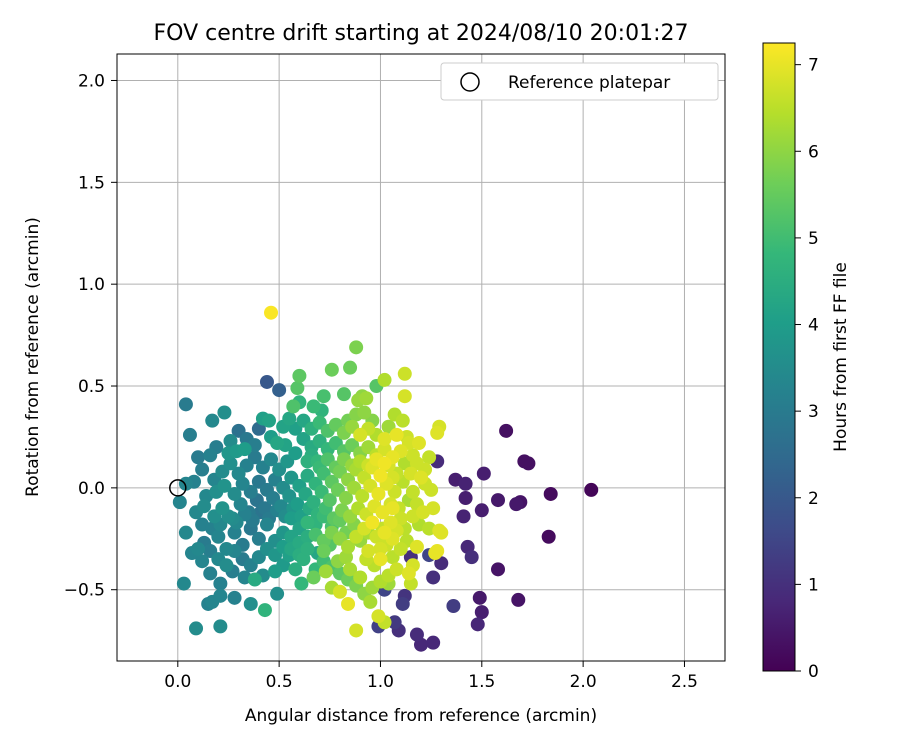  Describe the element at coordinates (807, 369) in the screenshot. I see `colorbar-ticks: 0 1 2 3 4 5 6 7` at that location.